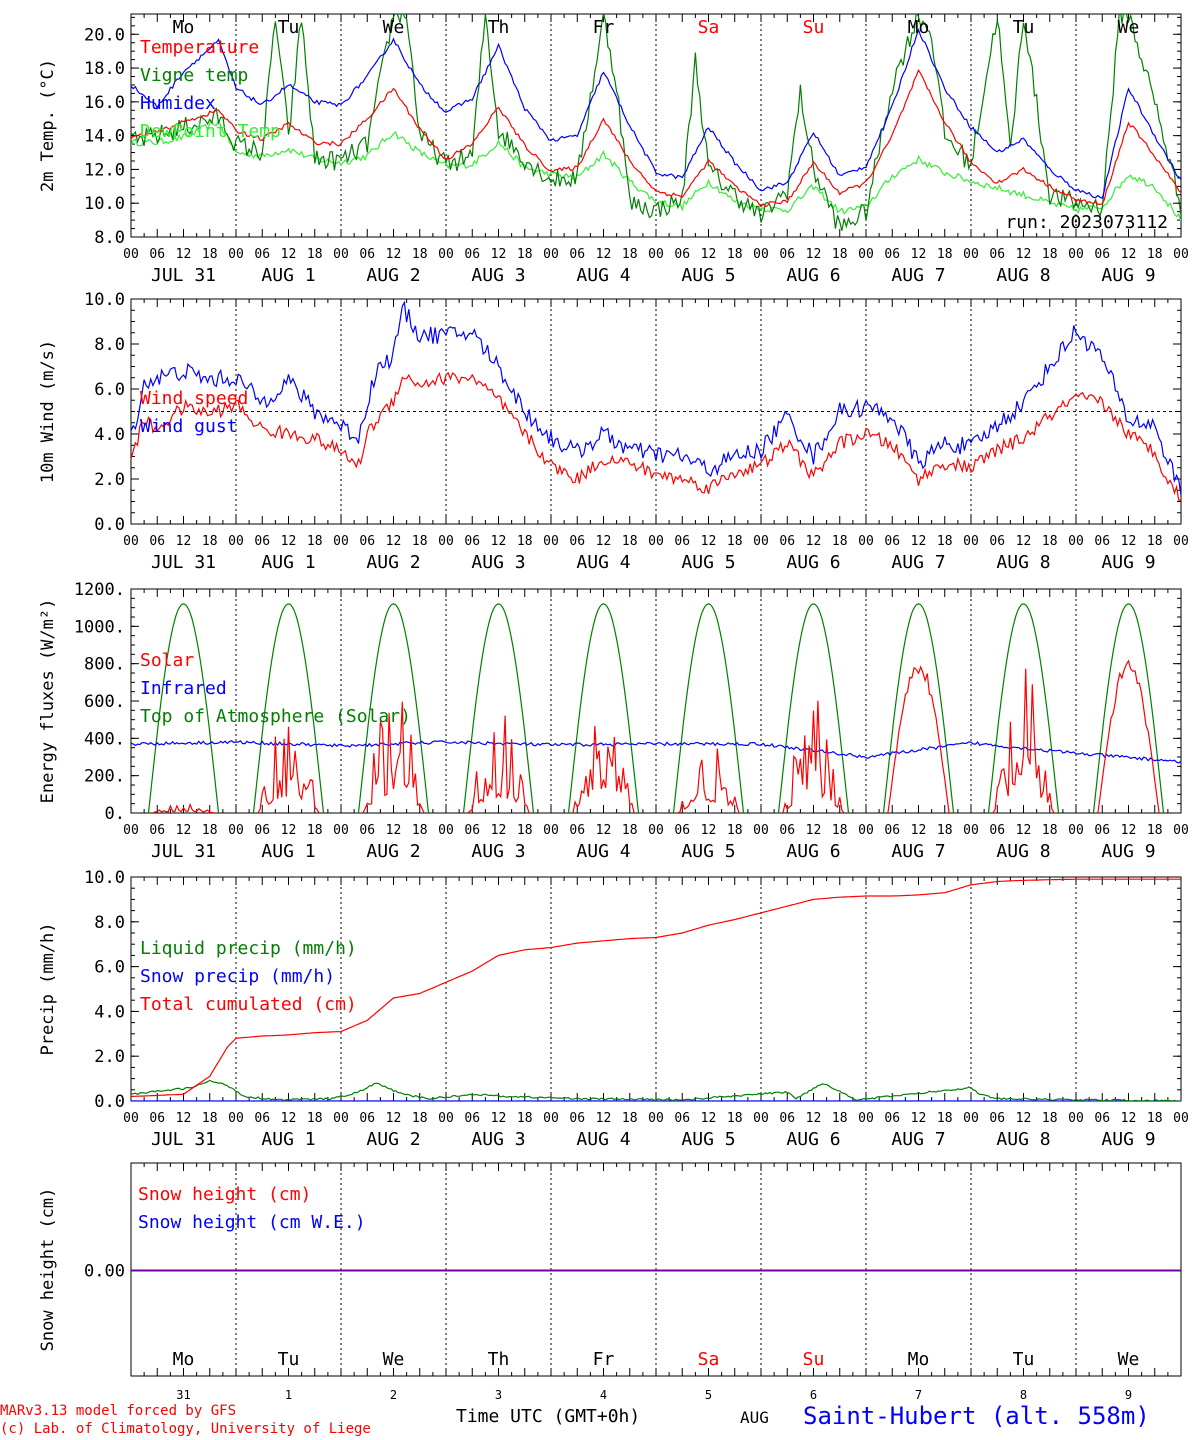 The height and width of the screenshot is (1440, 1194). I want to click on plot-area, so click(656, 122).